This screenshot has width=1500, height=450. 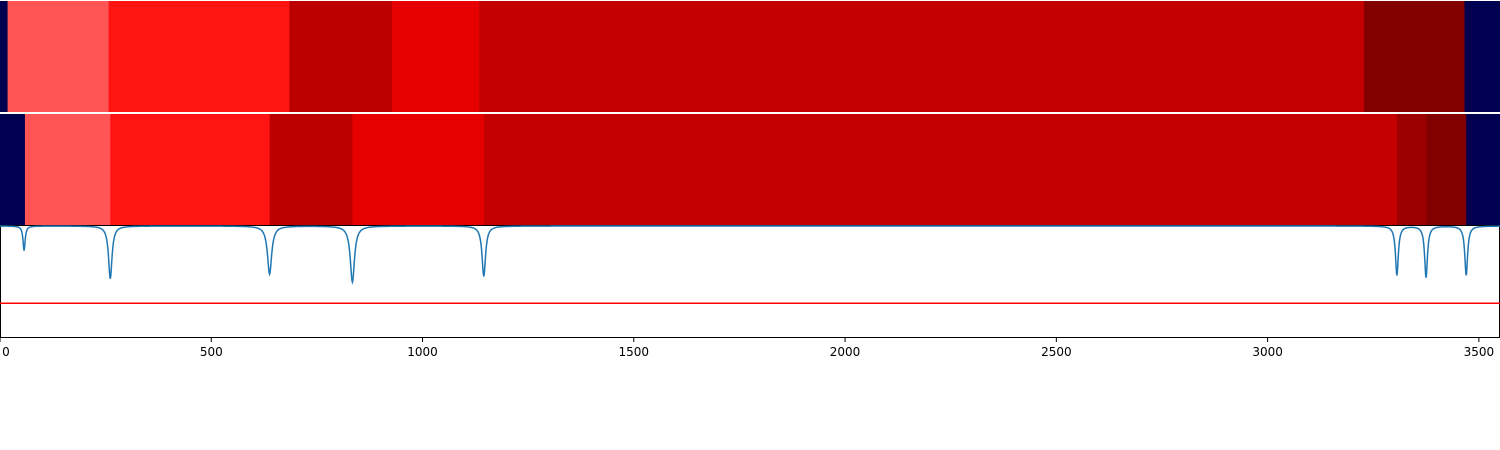 What do you see at coordinates (1479, 352) in the screenshot?
I see `x-tick-label-7: 3500` at bounding box center [1479, 352].